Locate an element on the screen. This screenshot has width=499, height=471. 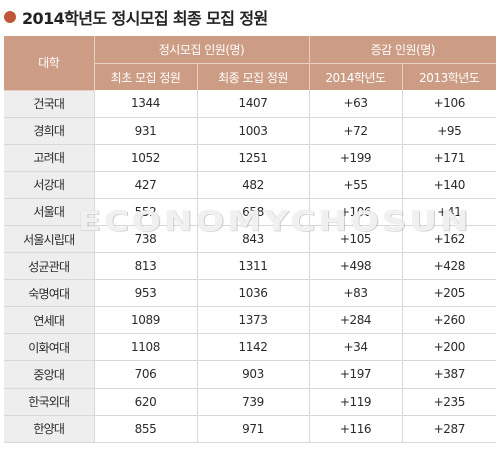
cell-final: 1373 is located at coordinates (252, 320).